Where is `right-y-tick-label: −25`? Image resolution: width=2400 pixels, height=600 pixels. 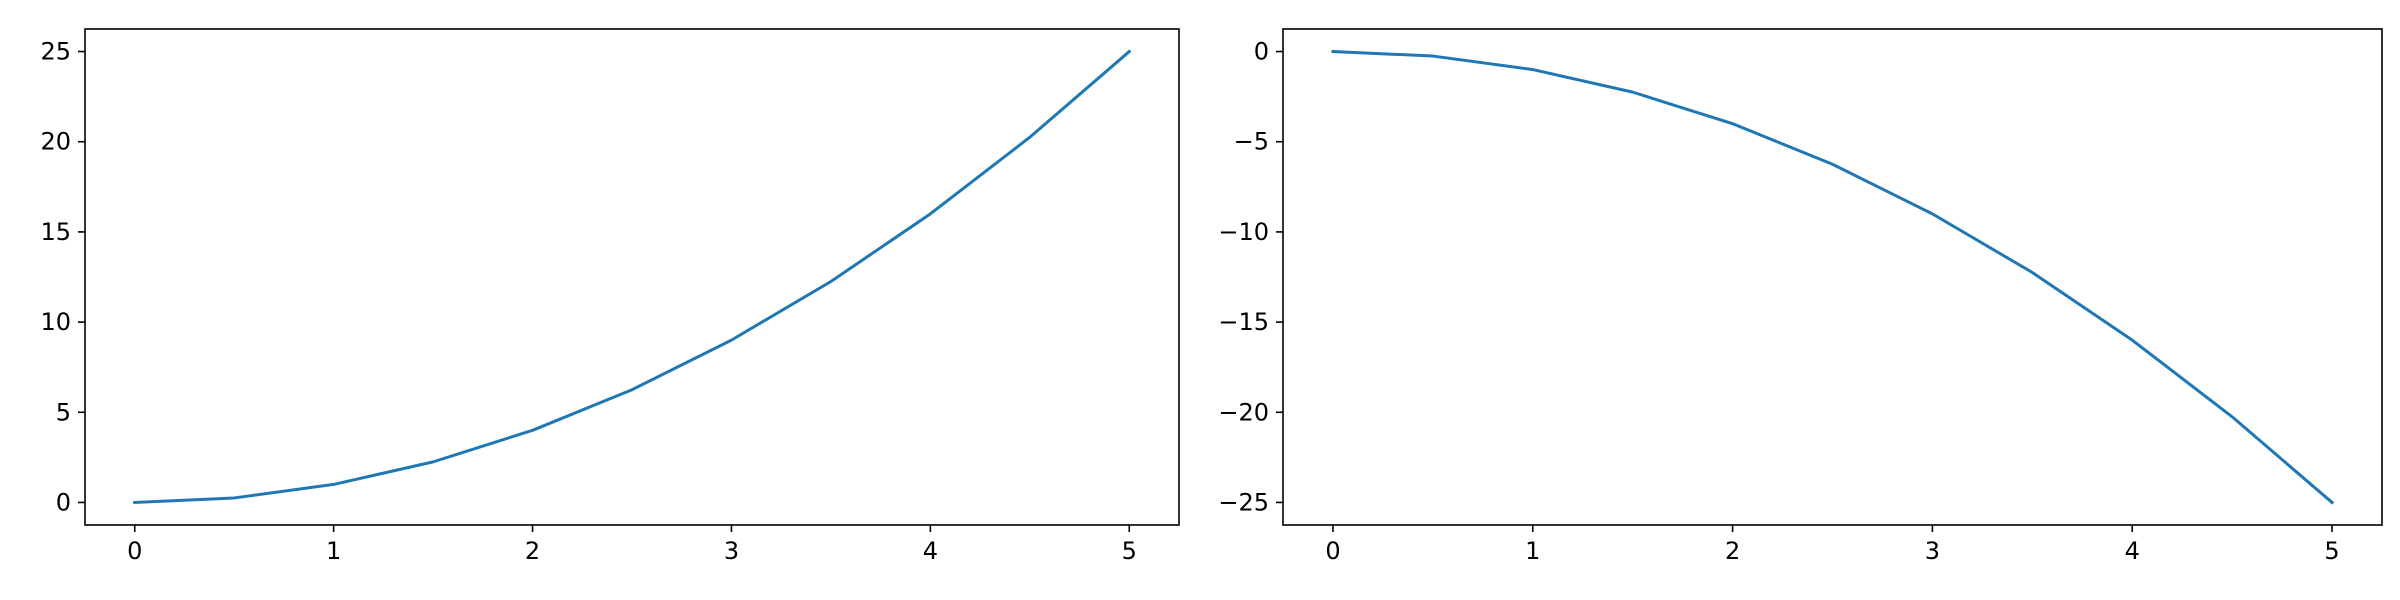 right-y-tick-label: −25 is located at coordinates (1243, 502).